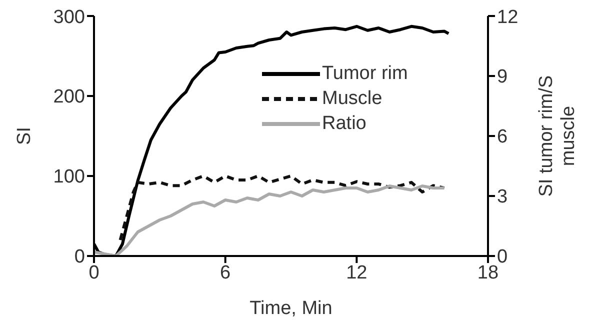 This screenshot has height=334, width=602. I want to click on legend-label: Ratio, so click(344, 123).